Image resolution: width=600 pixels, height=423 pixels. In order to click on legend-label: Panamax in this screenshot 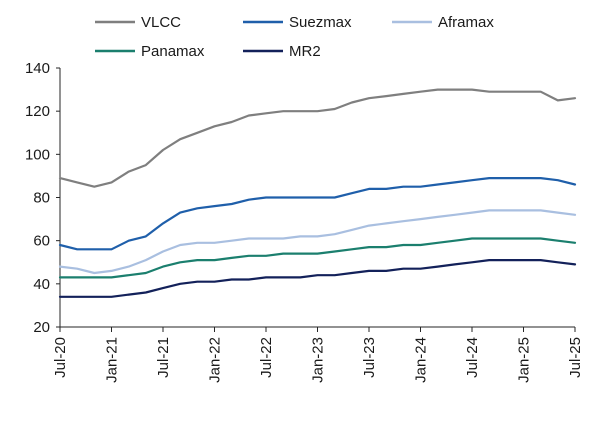, I will do `click(173, 51)`.